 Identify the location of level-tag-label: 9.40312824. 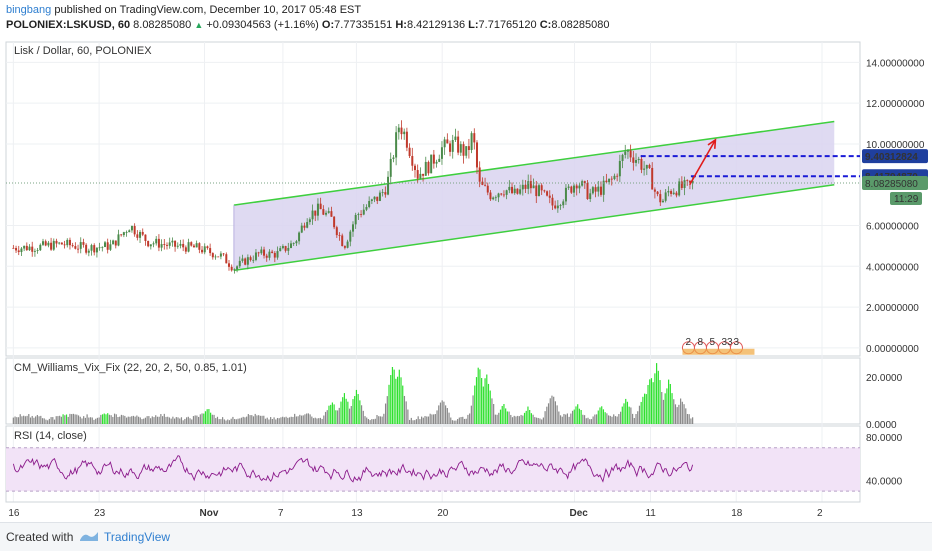
(891, 157).